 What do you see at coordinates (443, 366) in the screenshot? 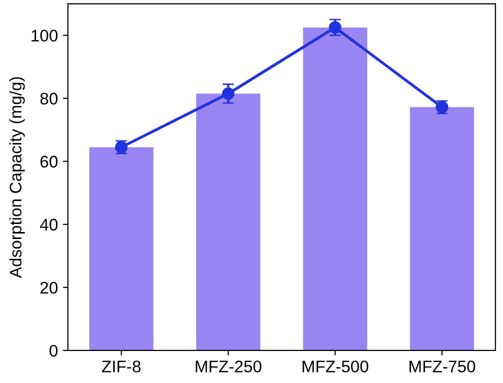
I see `x-tick-label: MFZ-750` at bounding box center [443, 366].